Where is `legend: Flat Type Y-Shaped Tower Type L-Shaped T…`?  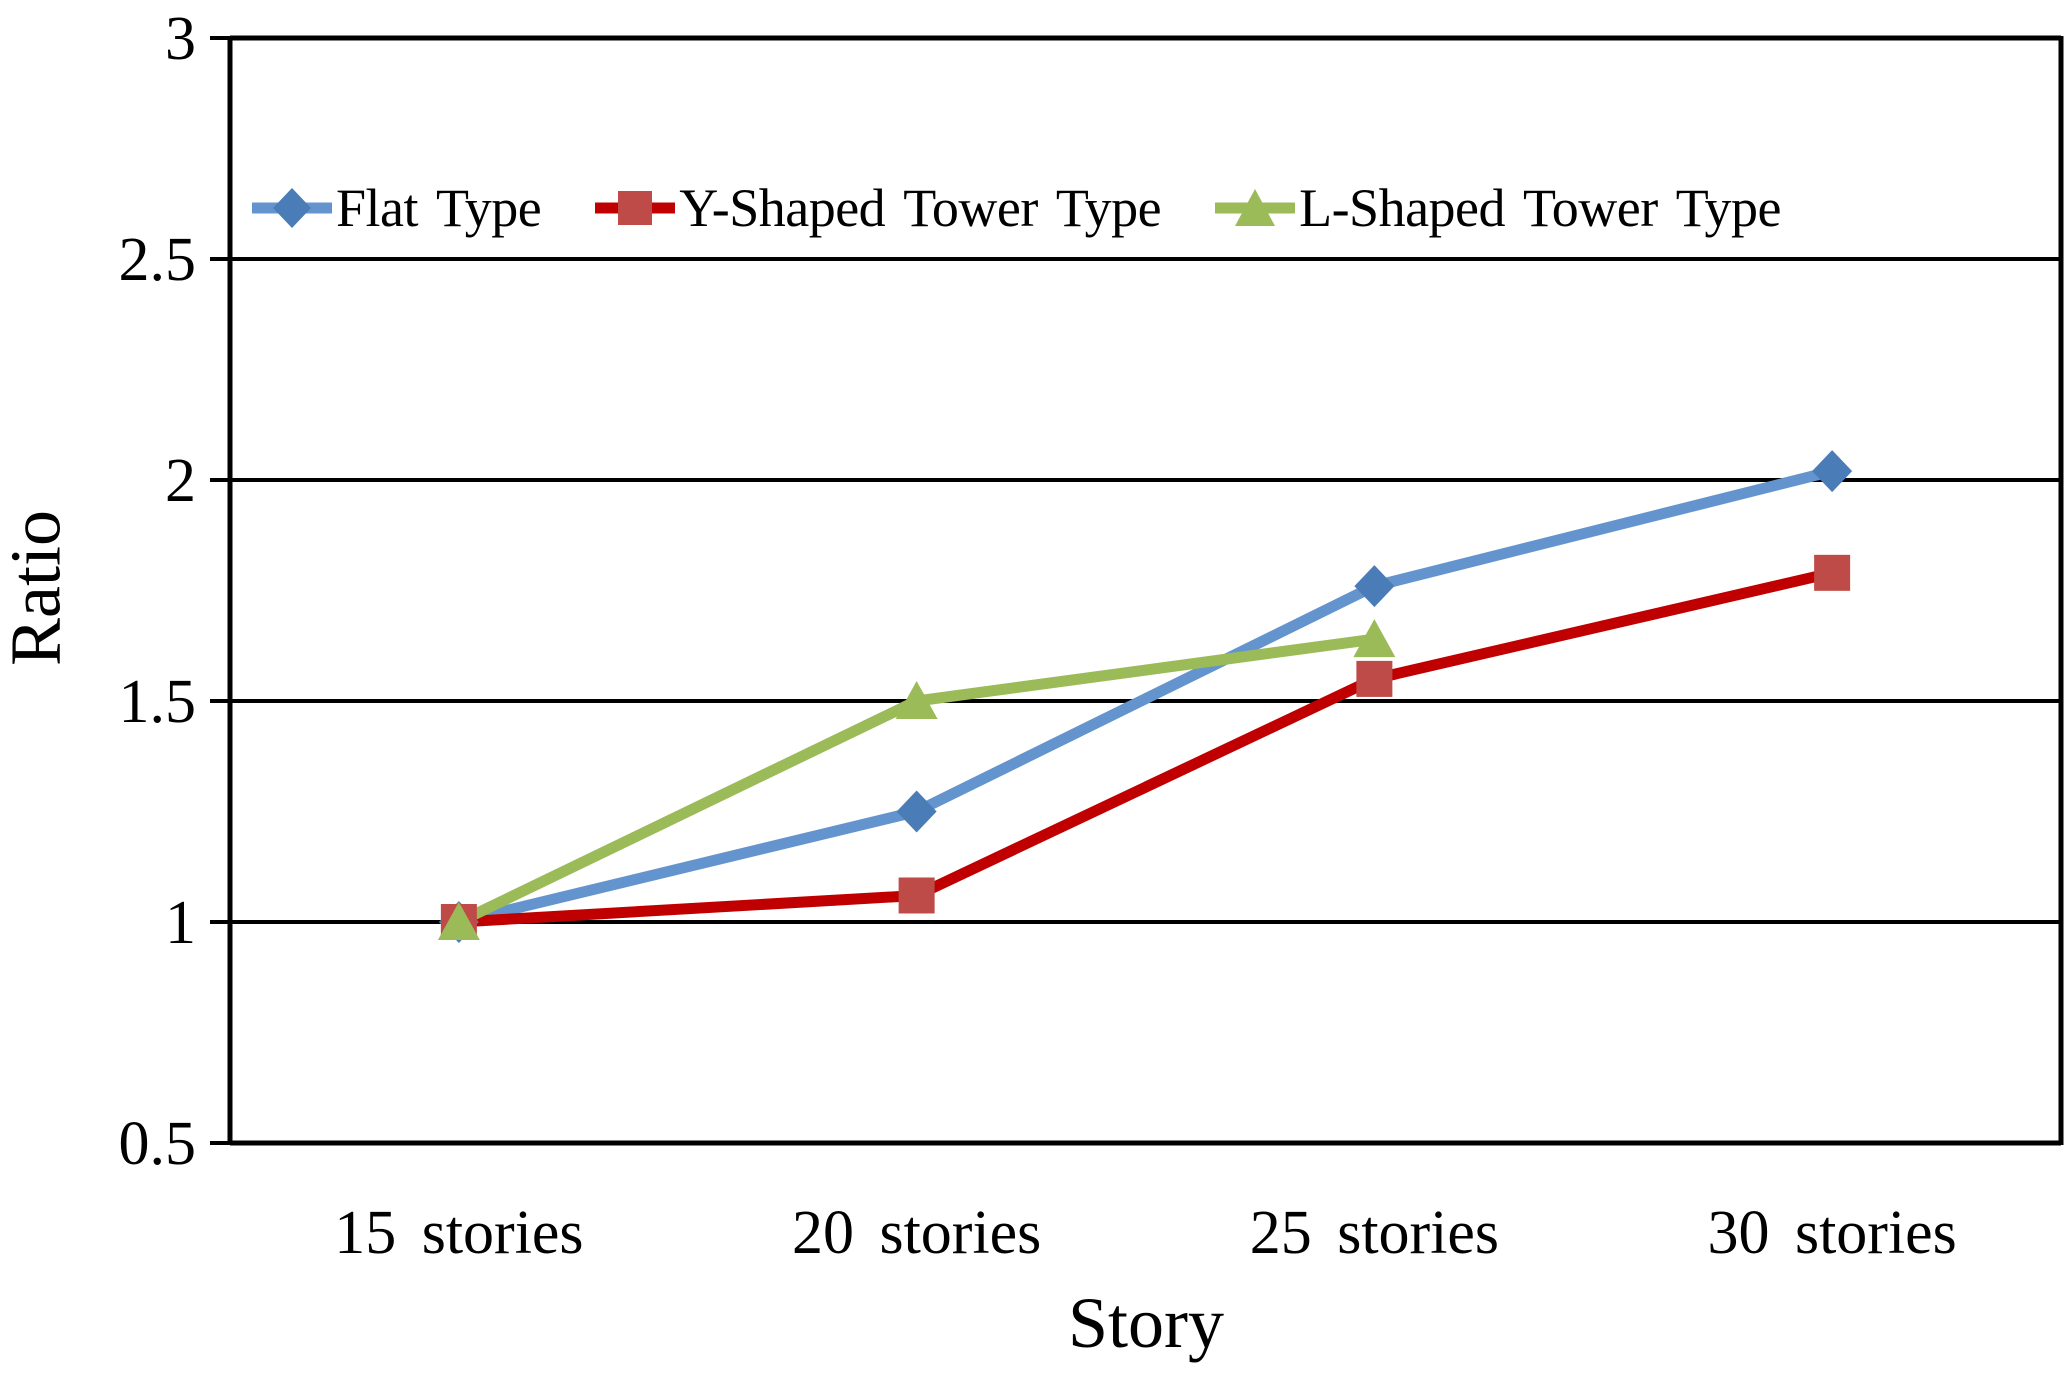
legend: Flat Type Y-Shaped Tower Type L-Shaped T… is located at coordinates (1016, 208).